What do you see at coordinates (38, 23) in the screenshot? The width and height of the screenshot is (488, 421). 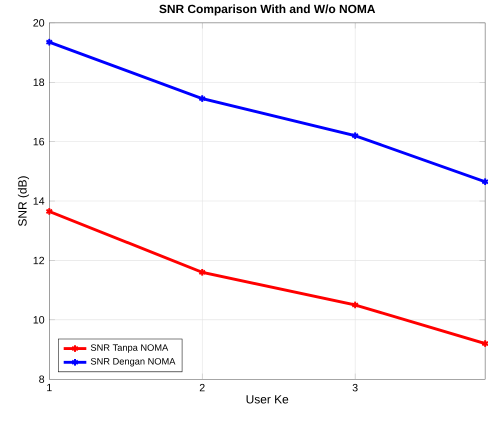 I see `y-tick-label: 20` at bounding box center [38, 23].